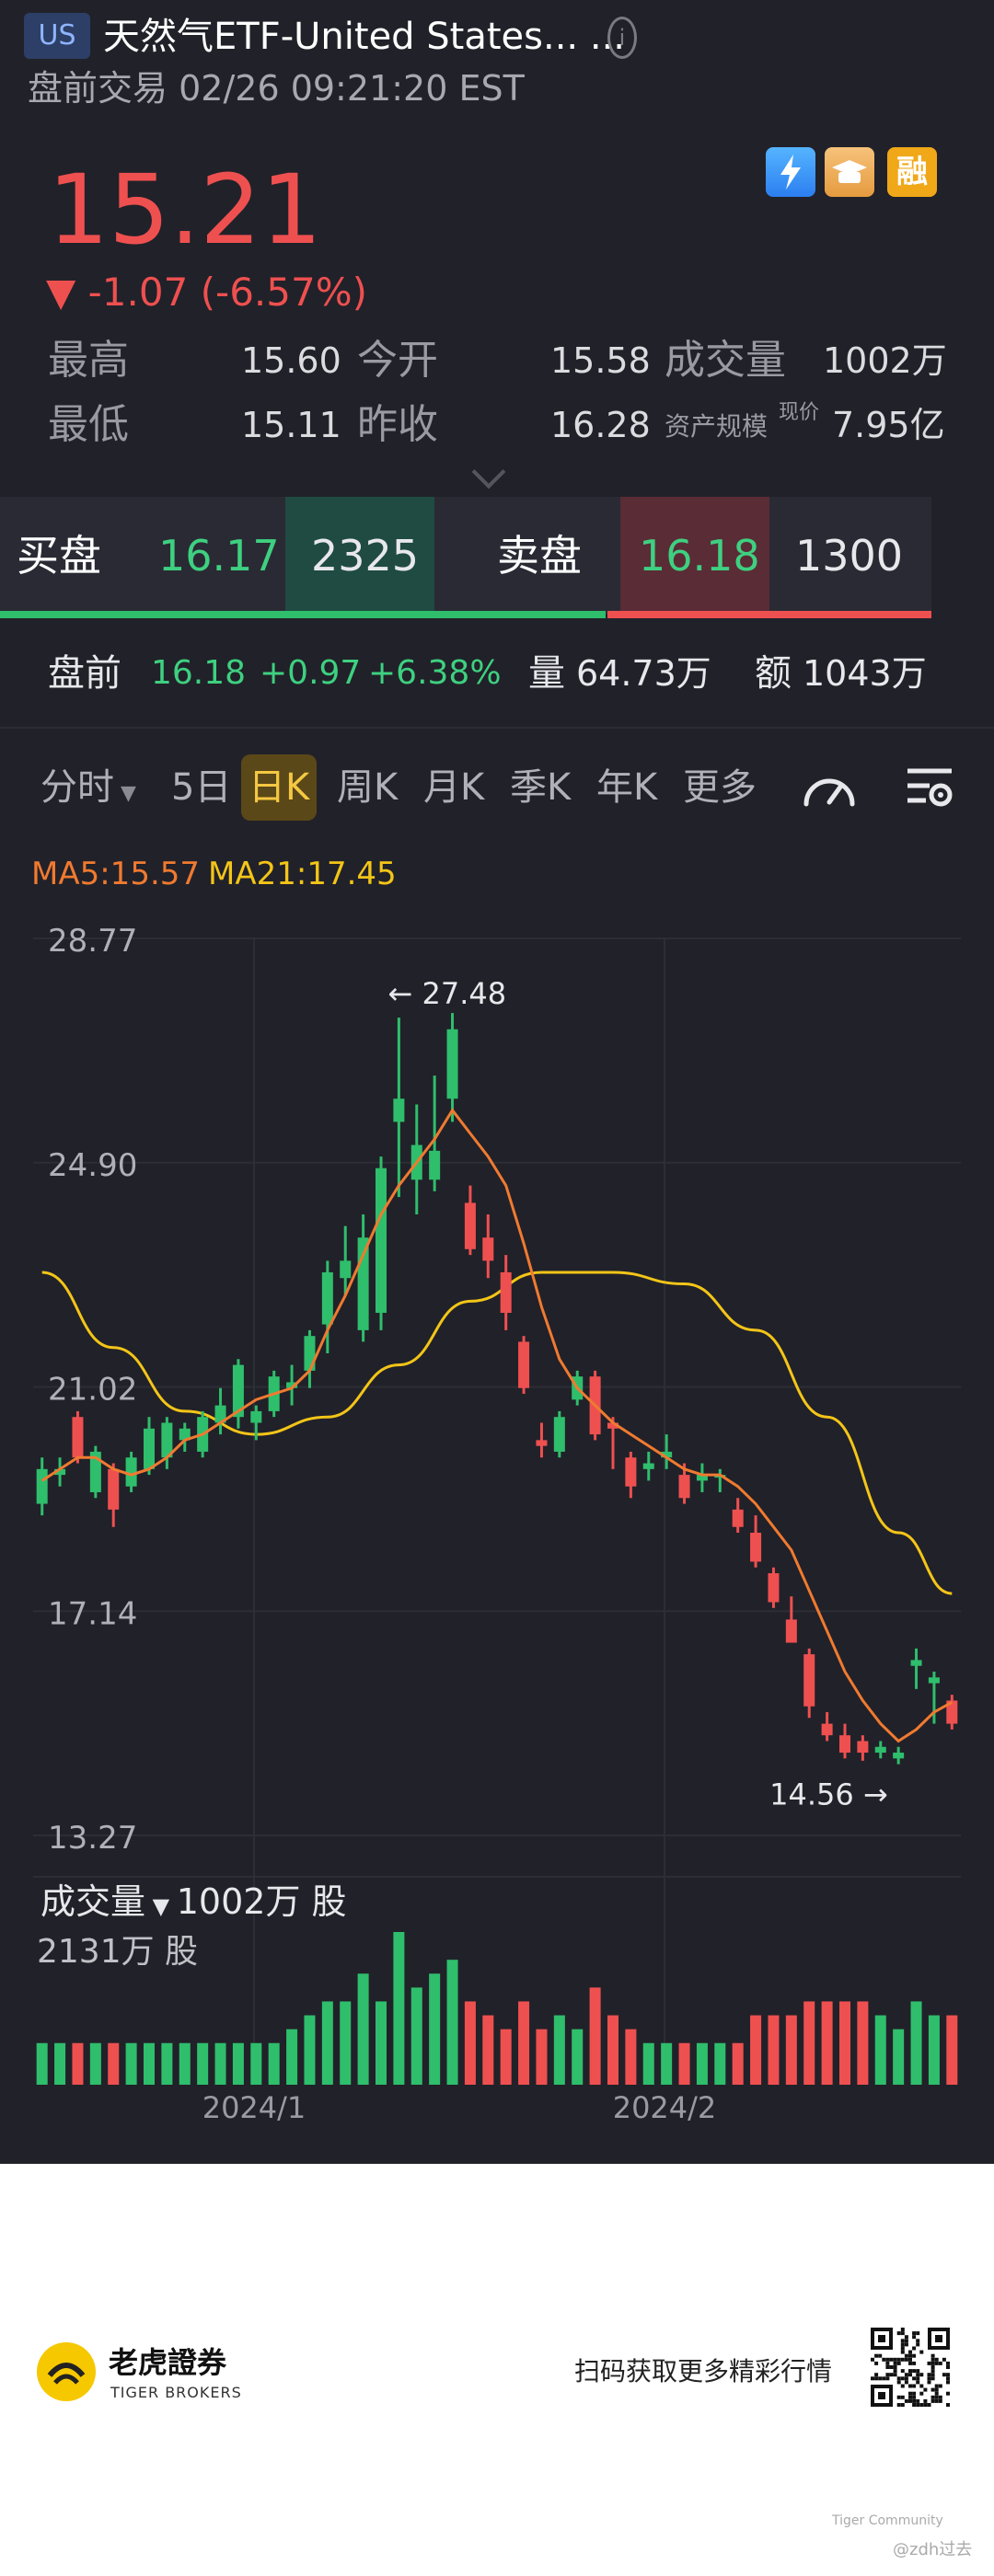  What do you see at coordinates (176, 2392) in the screenshot?
I see `brand-en: TIGER BROKERS` at bounding box center [176, 2392].